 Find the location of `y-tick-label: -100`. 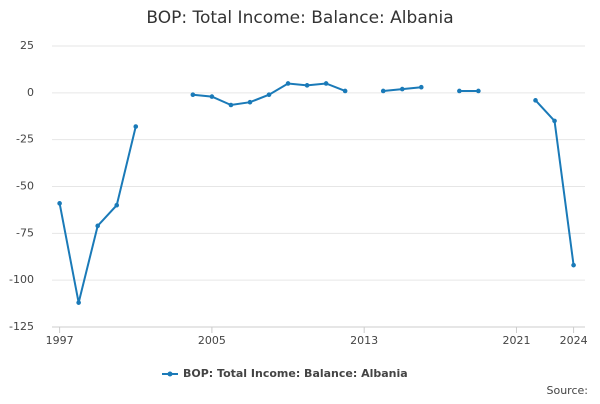

y-tick-label: -100 is located at coordinates (21, 279).